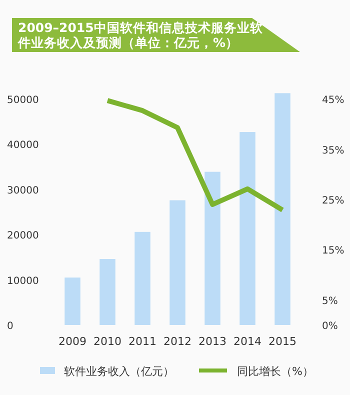 The height and width of the screenshot is (395, 350). What do you see at coordinates (23, 281) in the screenshot?
I see `y-tick-label: 10000` at bounding box center [23, 281].